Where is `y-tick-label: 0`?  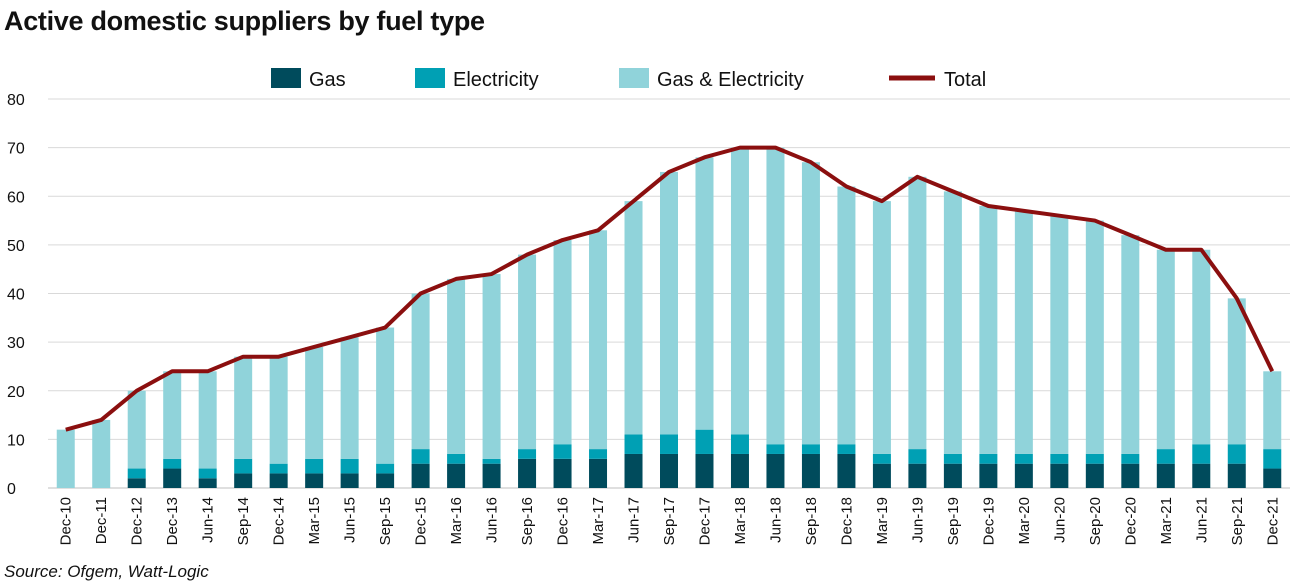 y-tick-label: 0 is located at coordinates (11, 489).